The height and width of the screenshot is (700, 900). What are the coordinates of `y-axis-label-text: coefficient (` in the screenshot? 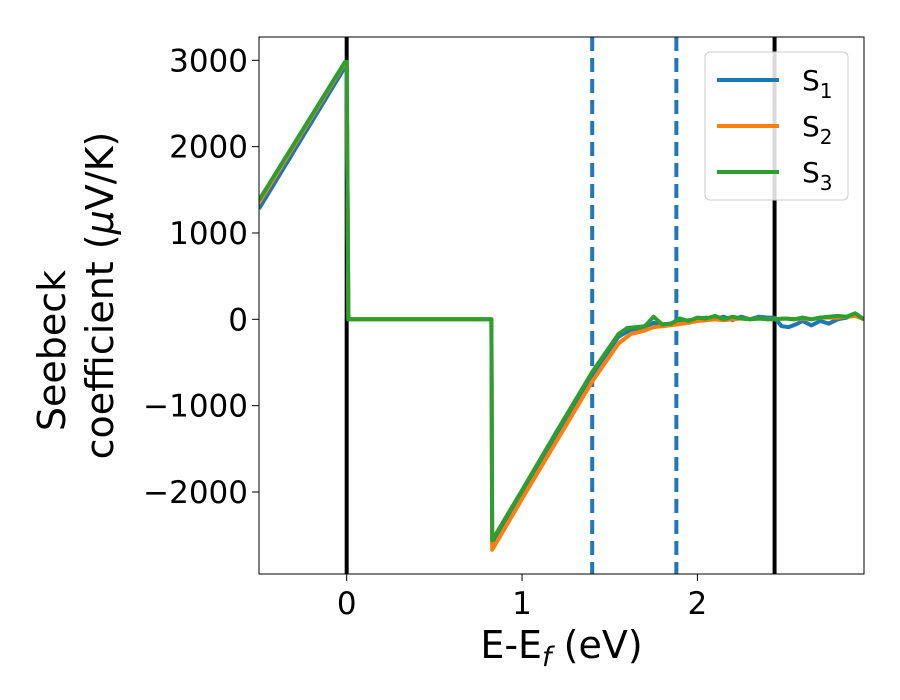 It's located at (100, 346).